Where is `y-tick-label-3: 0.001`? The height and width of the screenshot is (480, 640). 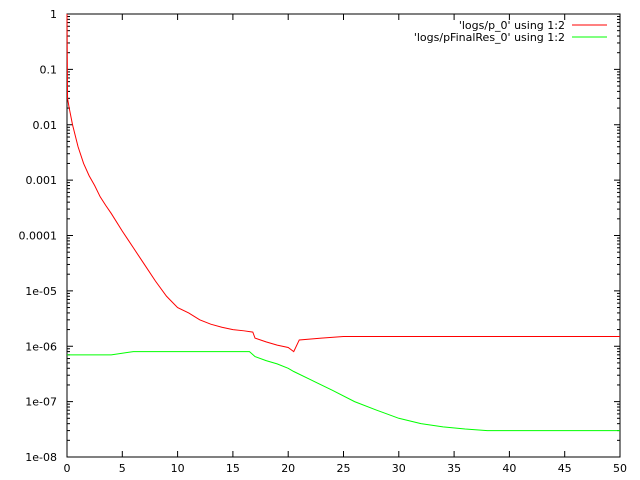 y-tick-label-3: 0.001 is located at coordinates (42, 180).